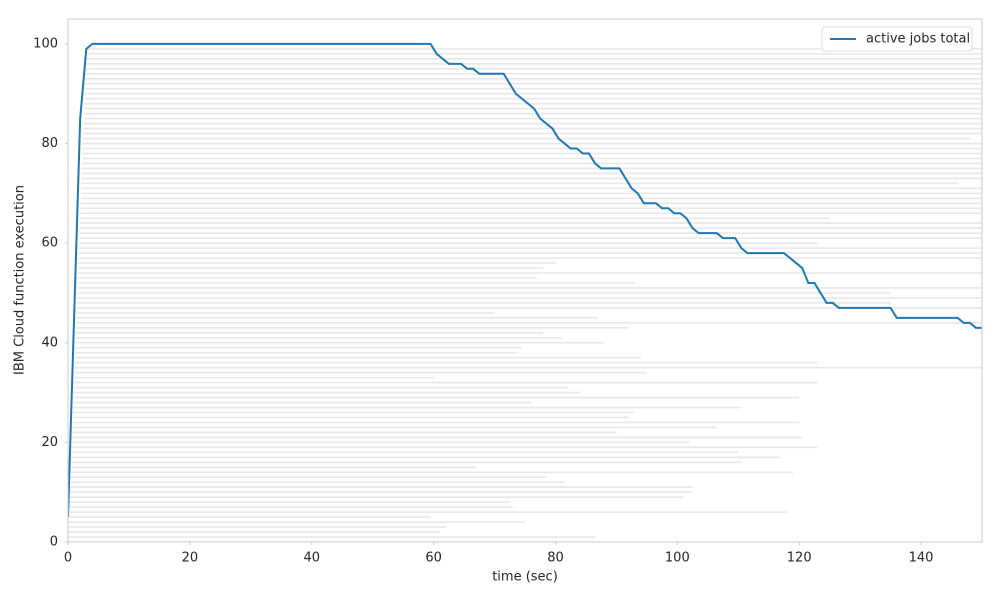 This screenshot has width=1000, height=600. Describe the element at coordinates (45, 43) in the screenshot. I see `y-tick-label: 100` at that location.